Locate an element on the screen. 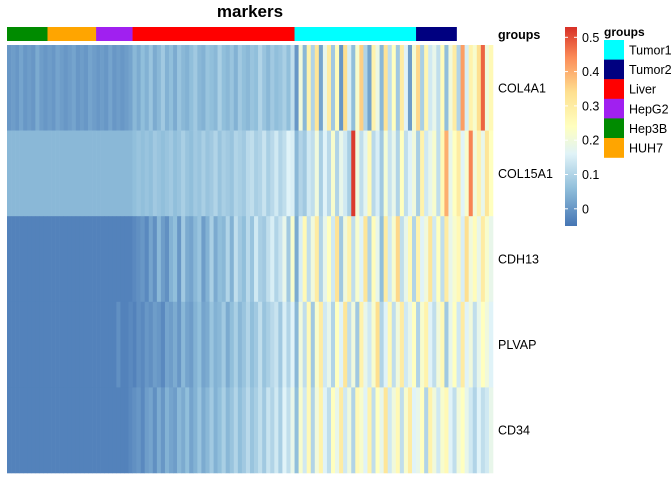 The image size is (672, 480). color-scale-tick-label: 0.2 is located at coordinates (590, 141).